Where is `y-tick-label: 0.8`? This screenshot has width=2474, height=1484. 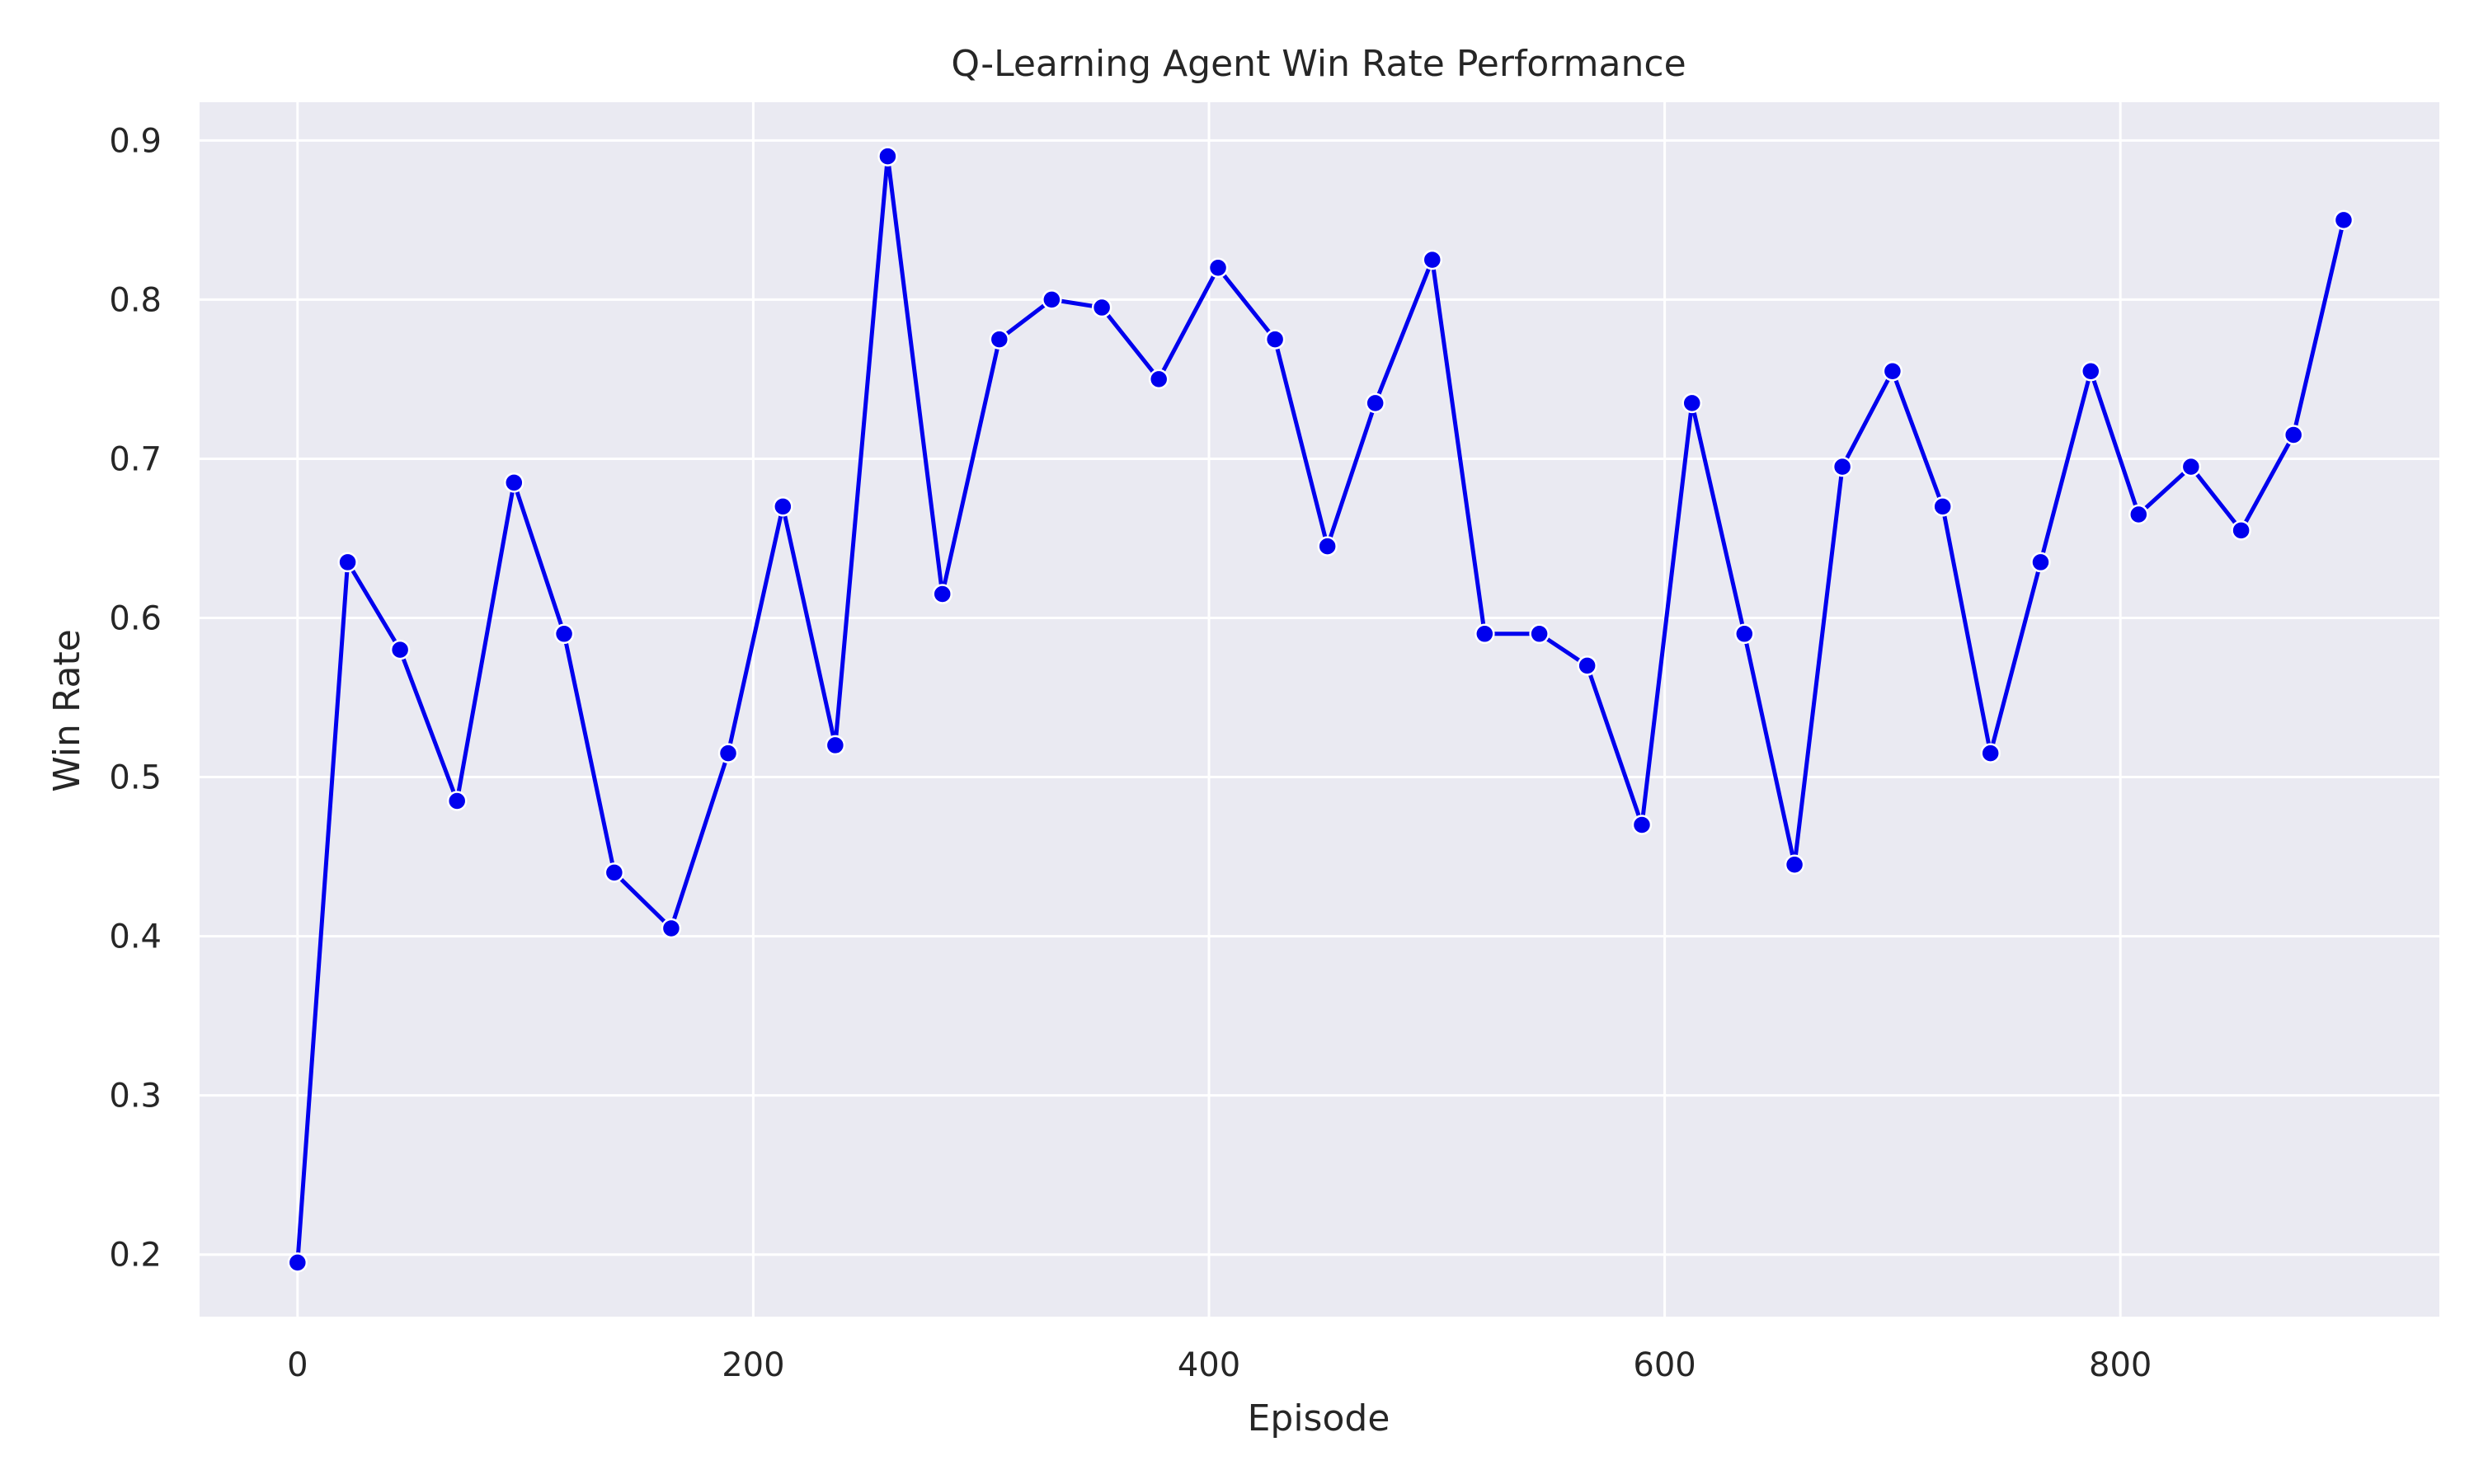 y-tick-label: 0.8 is located at coordinates (135, 300).